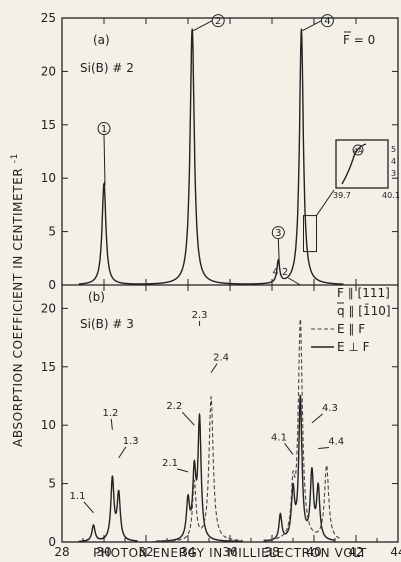  I want to click on inset-label: 4A, so click(357, 151).